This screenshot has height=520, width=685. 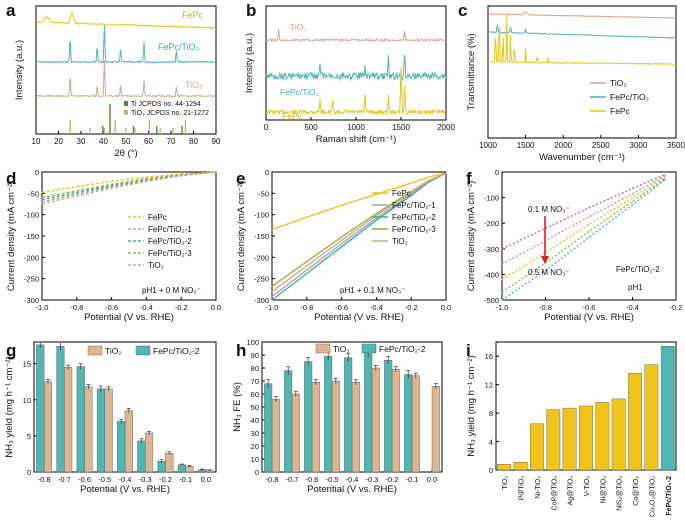 I want to click on x-tick-label: 0.0, so click(x=206, y=479).